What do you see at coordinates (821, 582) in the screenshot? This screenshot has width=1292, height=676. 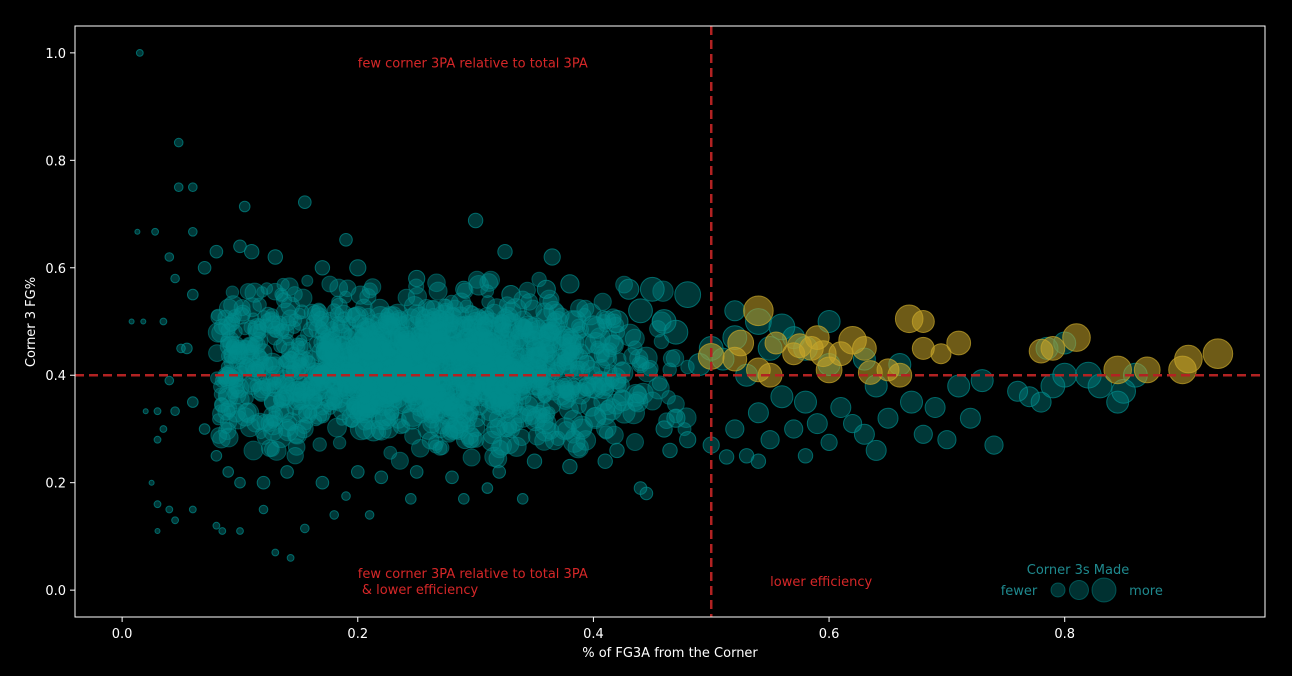 I see `annotation-bottom-right: lower efficiency` at bounding box center [821, 582].